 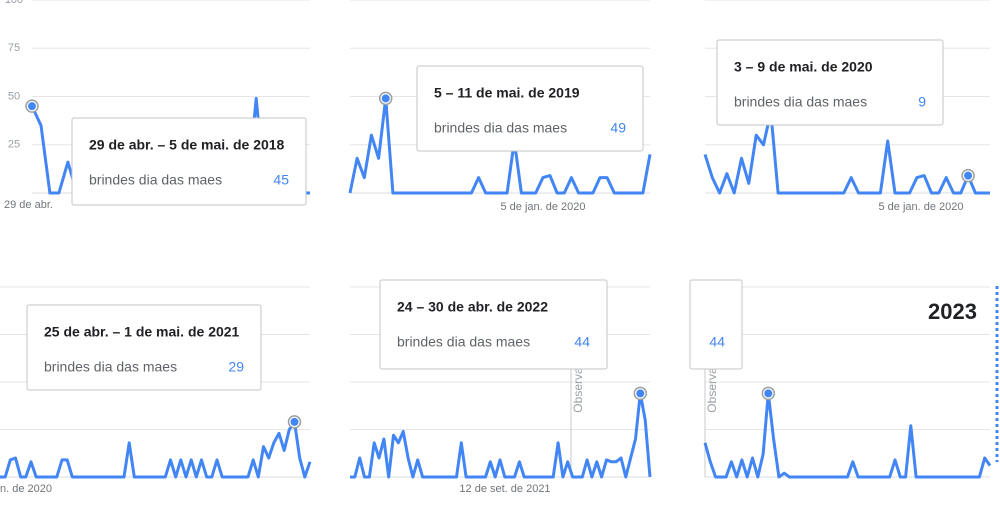 What do you see at coordinates (14, 96) in the screenshot?
I see `y-tick-label: 50` at bounding box center [14, 96].